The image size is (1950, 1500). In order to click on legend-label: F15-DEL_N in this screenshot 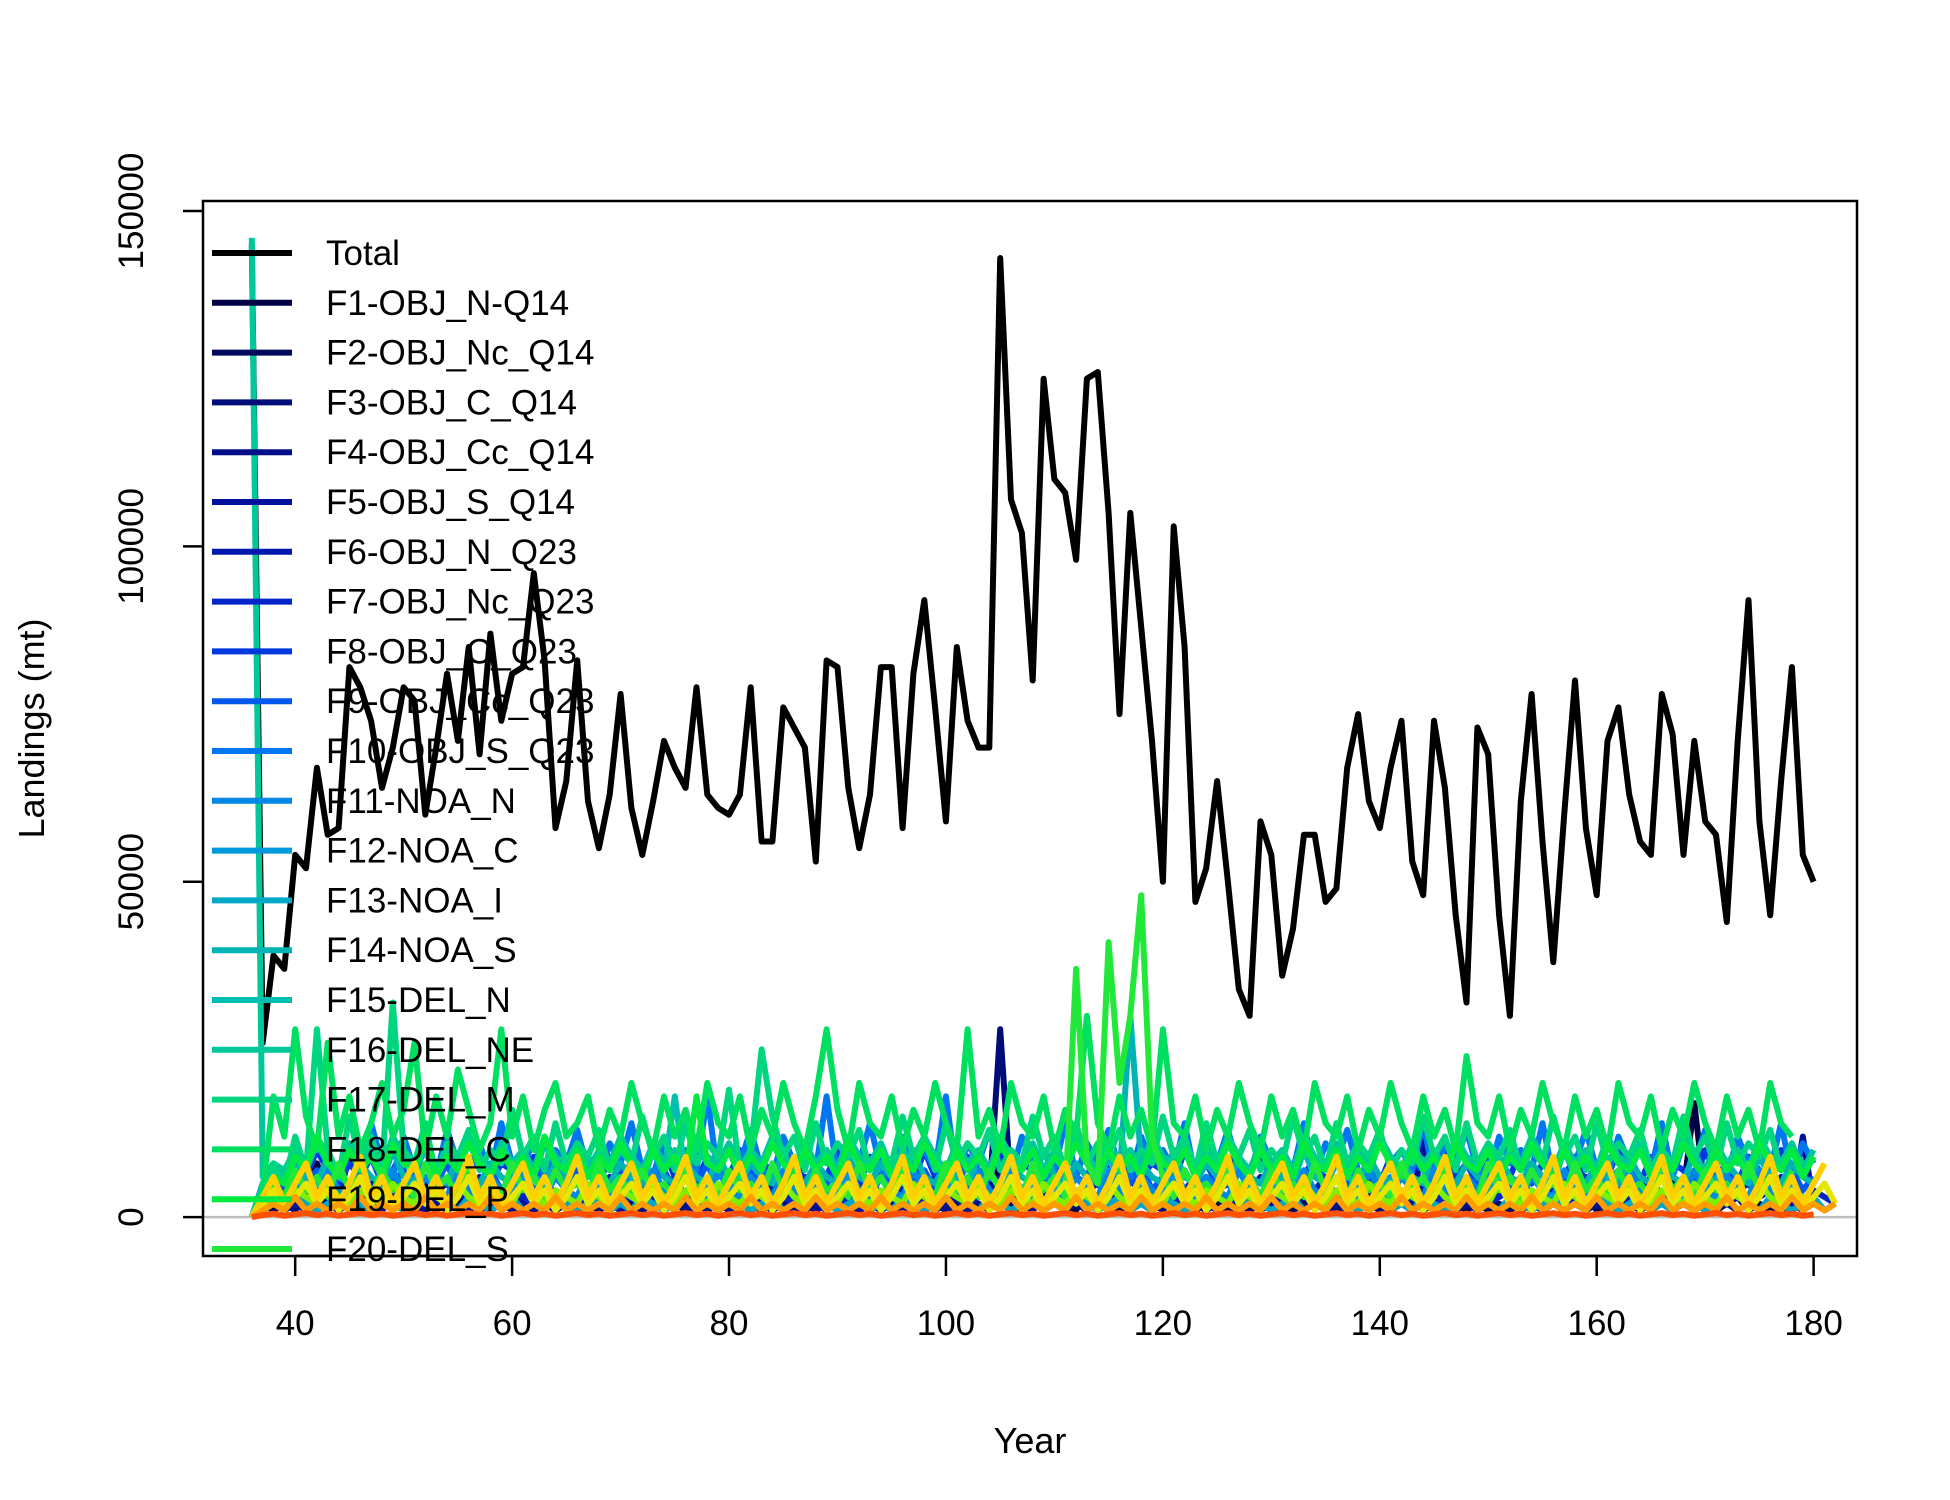, I will do `click(418, 1000)`.